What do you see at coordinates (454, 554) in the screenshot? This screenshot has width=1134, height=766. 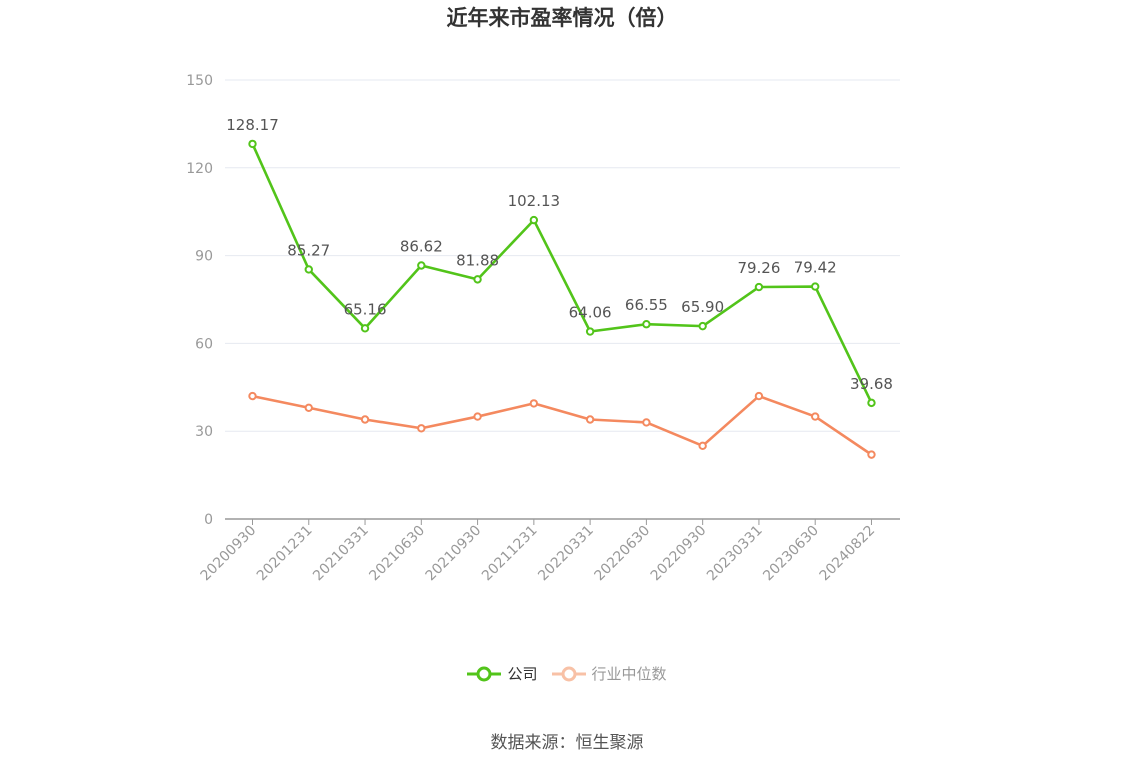 I see `x-tick-label: 20210930` at bounding box center [454, 554].